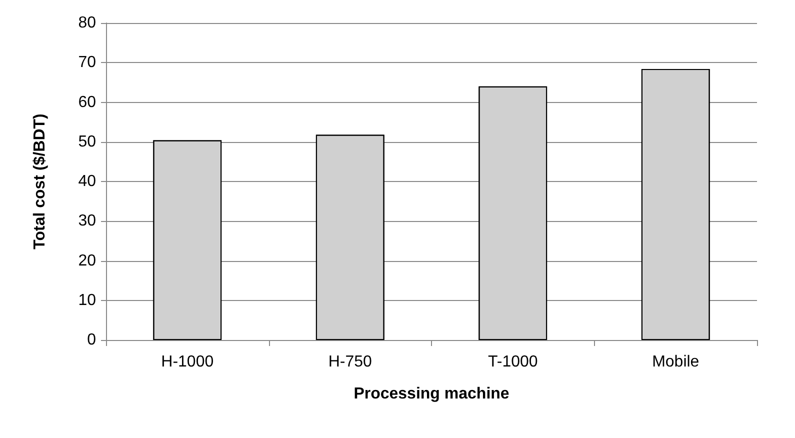  What do you see at coordinates (432, 394) in the screenshot?
I see `x-axis-title: Processing machine` at bounding box center [432, 394].